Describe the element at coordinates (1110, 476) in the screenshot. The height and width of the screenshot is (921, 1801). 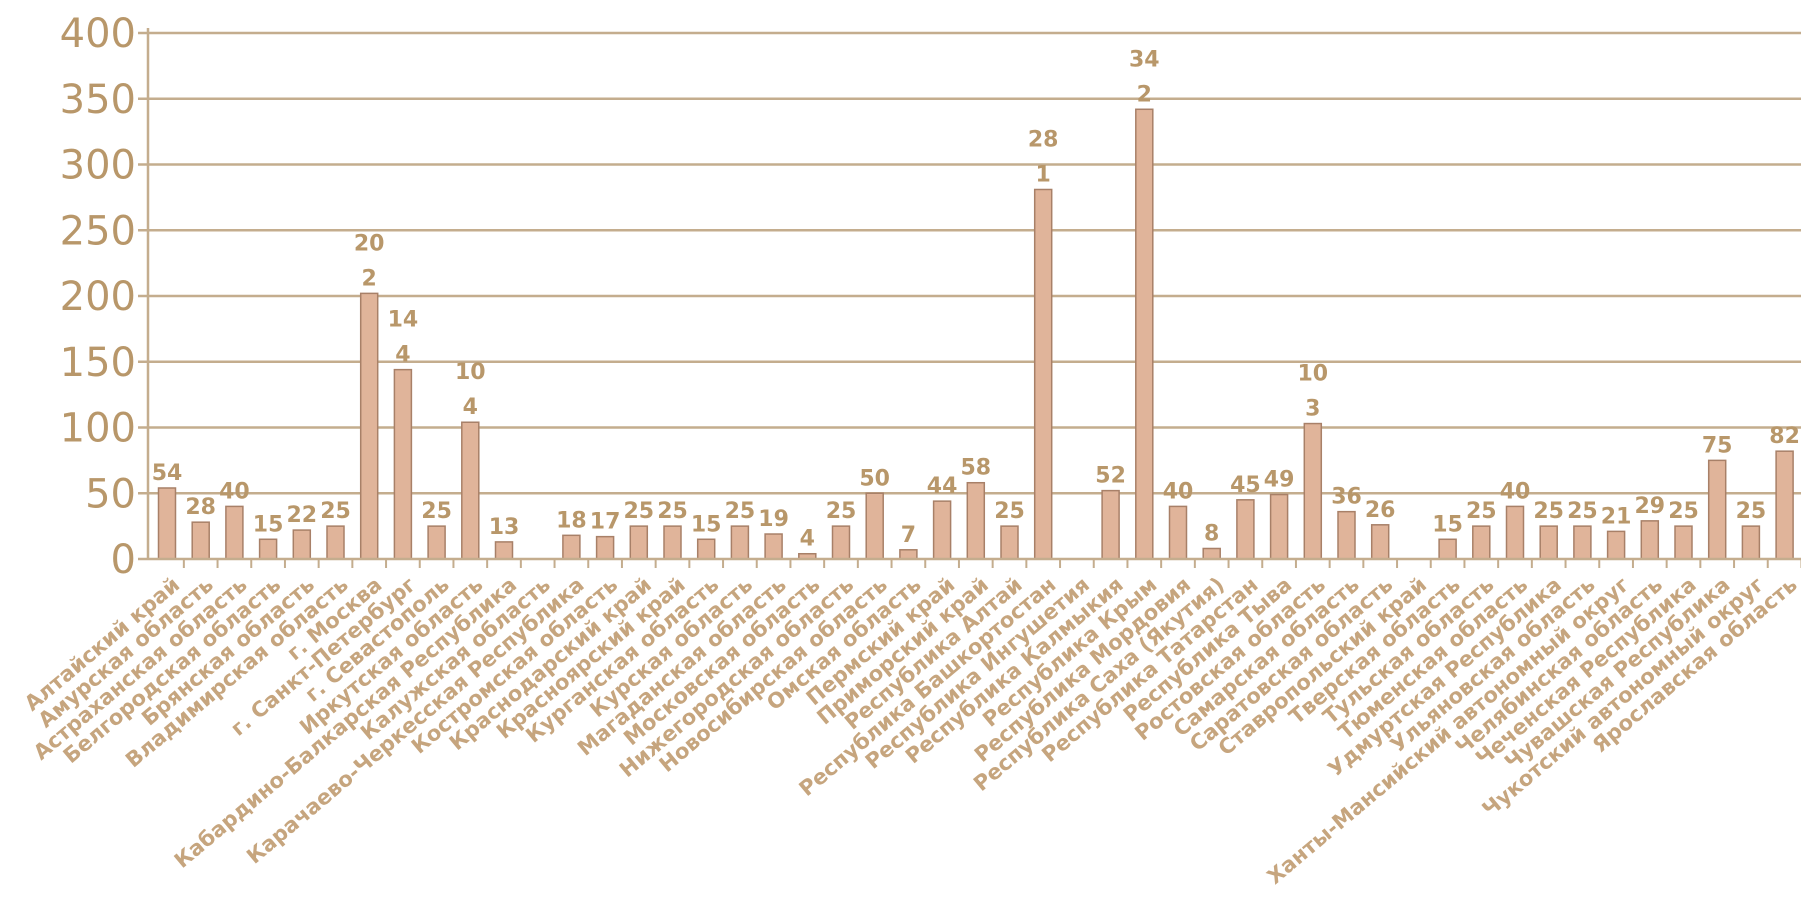
I see `data-label: 52` at that location.